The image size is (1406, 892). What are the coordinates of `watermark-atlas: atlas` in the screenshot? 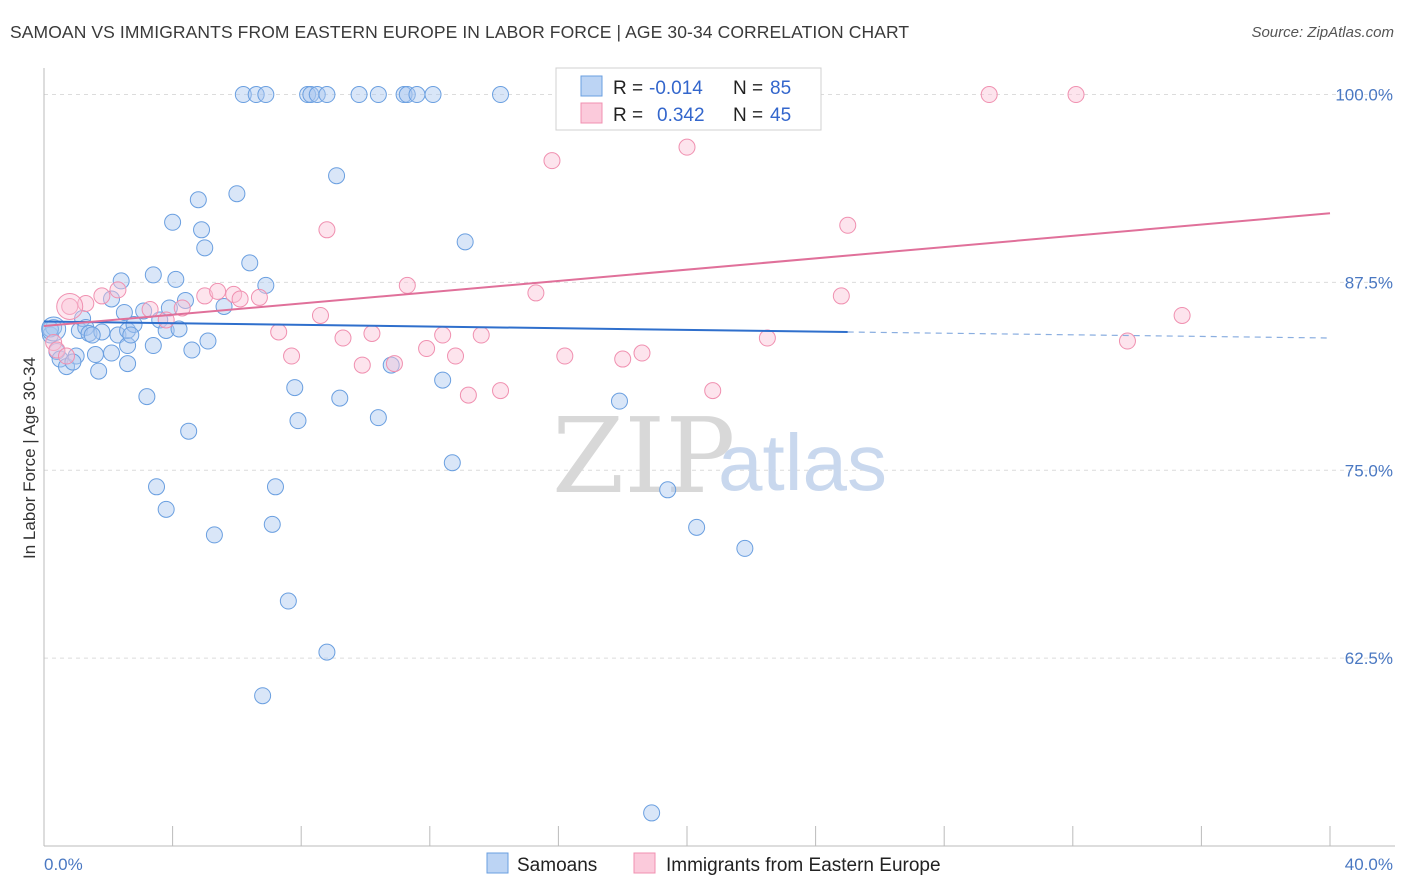 It's located at (802, 462).